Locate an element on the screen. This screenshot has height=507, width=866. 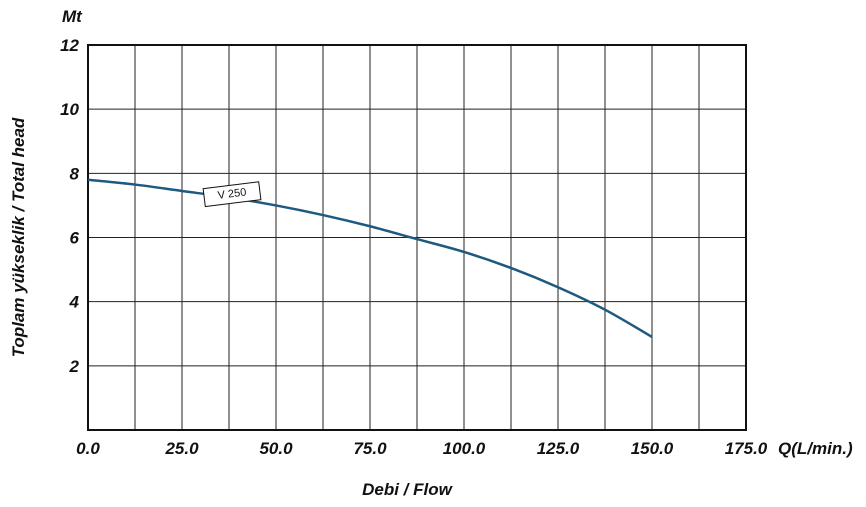
y-axis-unit: Mt is located at coordinates (72, 16).